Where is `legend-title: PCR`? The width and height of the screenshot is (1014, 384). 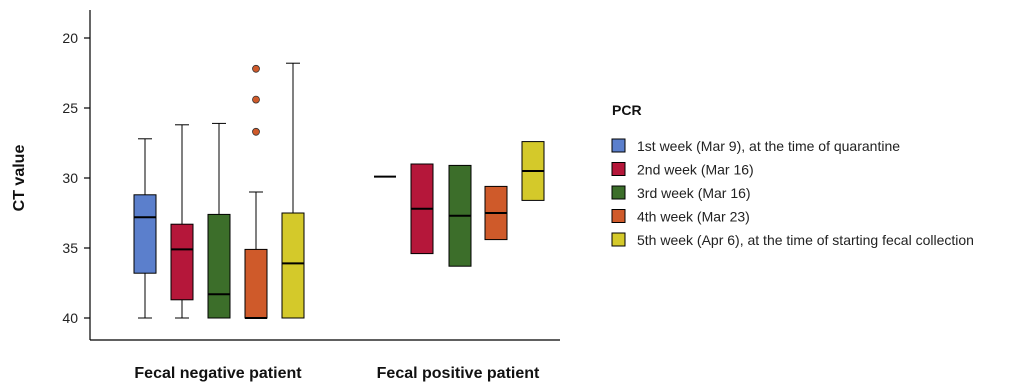
legend-title: PCR is located at coordinates (627, 110).